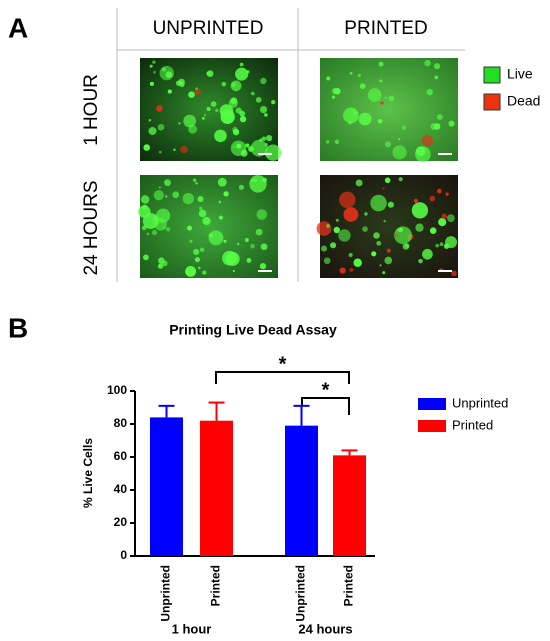 Image resolution: width=550 pixels, height=641 pixels. I want to click on significance-bracket, so click(282, 377).